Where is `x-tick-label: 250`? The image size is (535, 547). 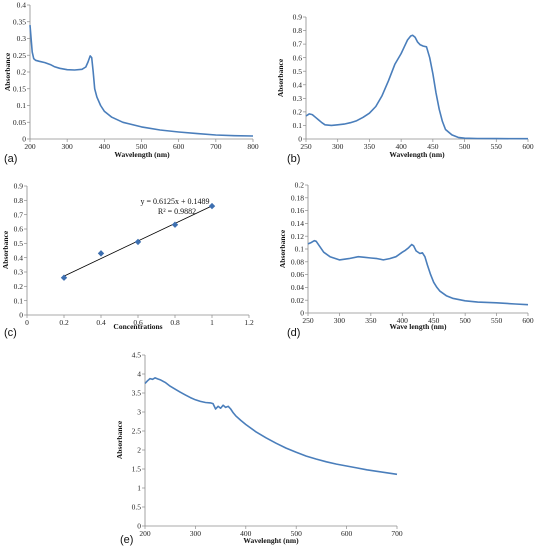
x-tick-label: 250 is located at coordinates (306, 146).